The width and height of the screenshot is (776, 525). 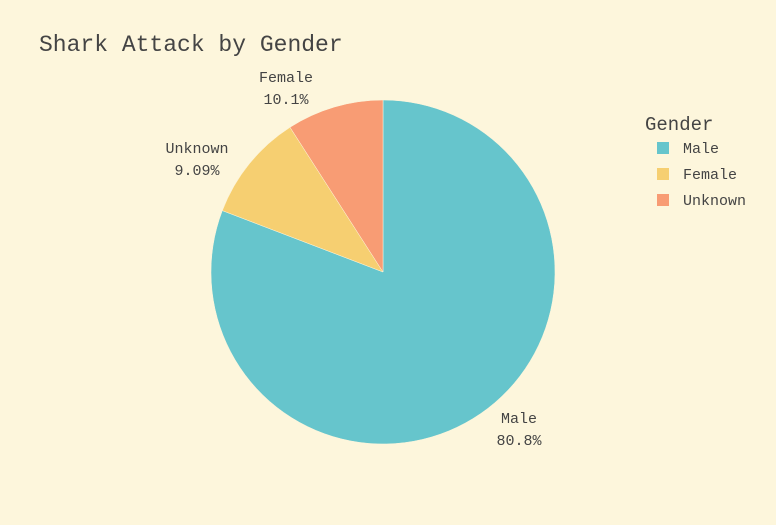 What do you see at coordinates (710, 175) in the screenshot?
I see `legend-label-female: Female` at bounding box center [710, 175].